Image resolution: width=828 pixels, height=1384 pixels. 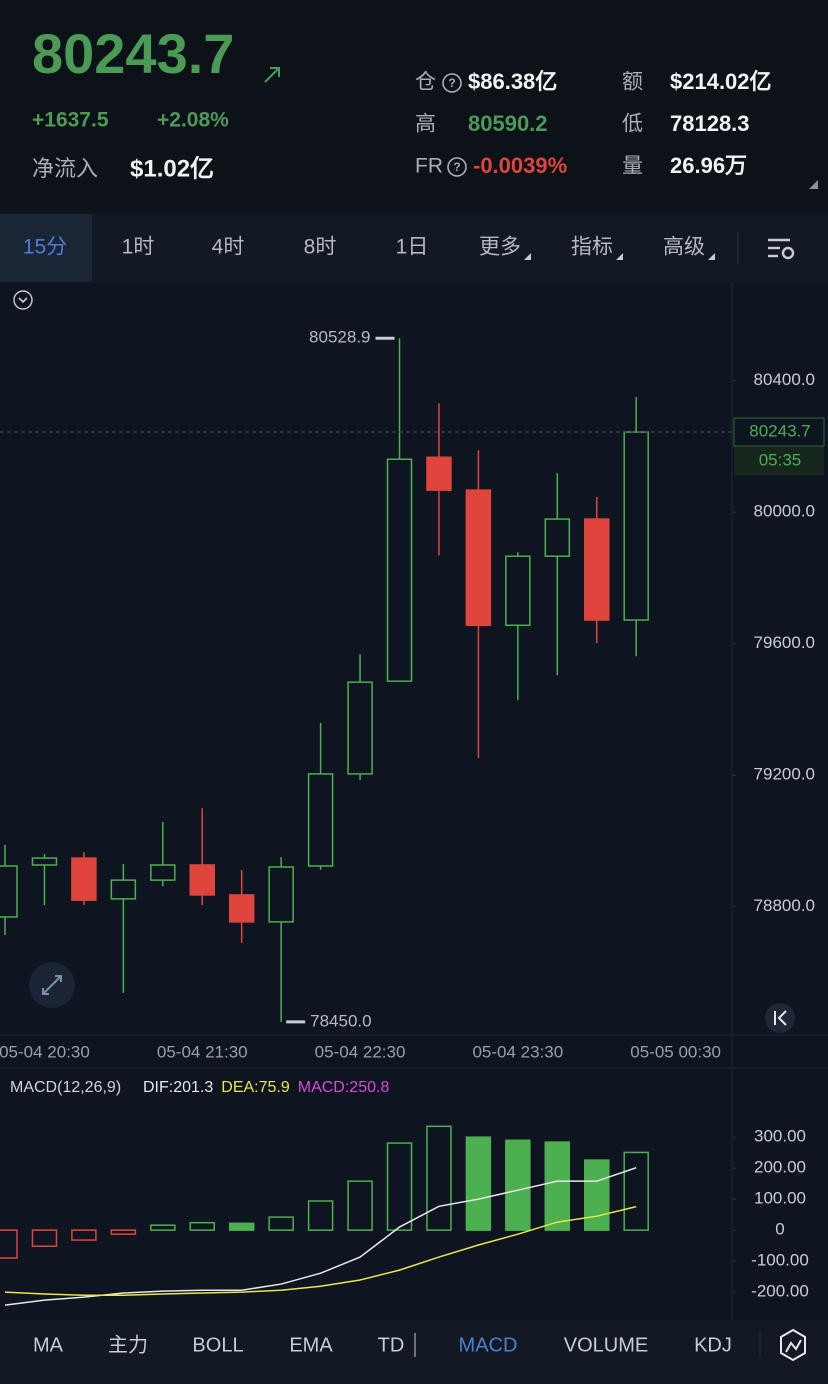 What do you see at coordinates (780, 1291) in the screenshot?
I see `y-tick-label: -200.00` at bounding box center [780, 1291].